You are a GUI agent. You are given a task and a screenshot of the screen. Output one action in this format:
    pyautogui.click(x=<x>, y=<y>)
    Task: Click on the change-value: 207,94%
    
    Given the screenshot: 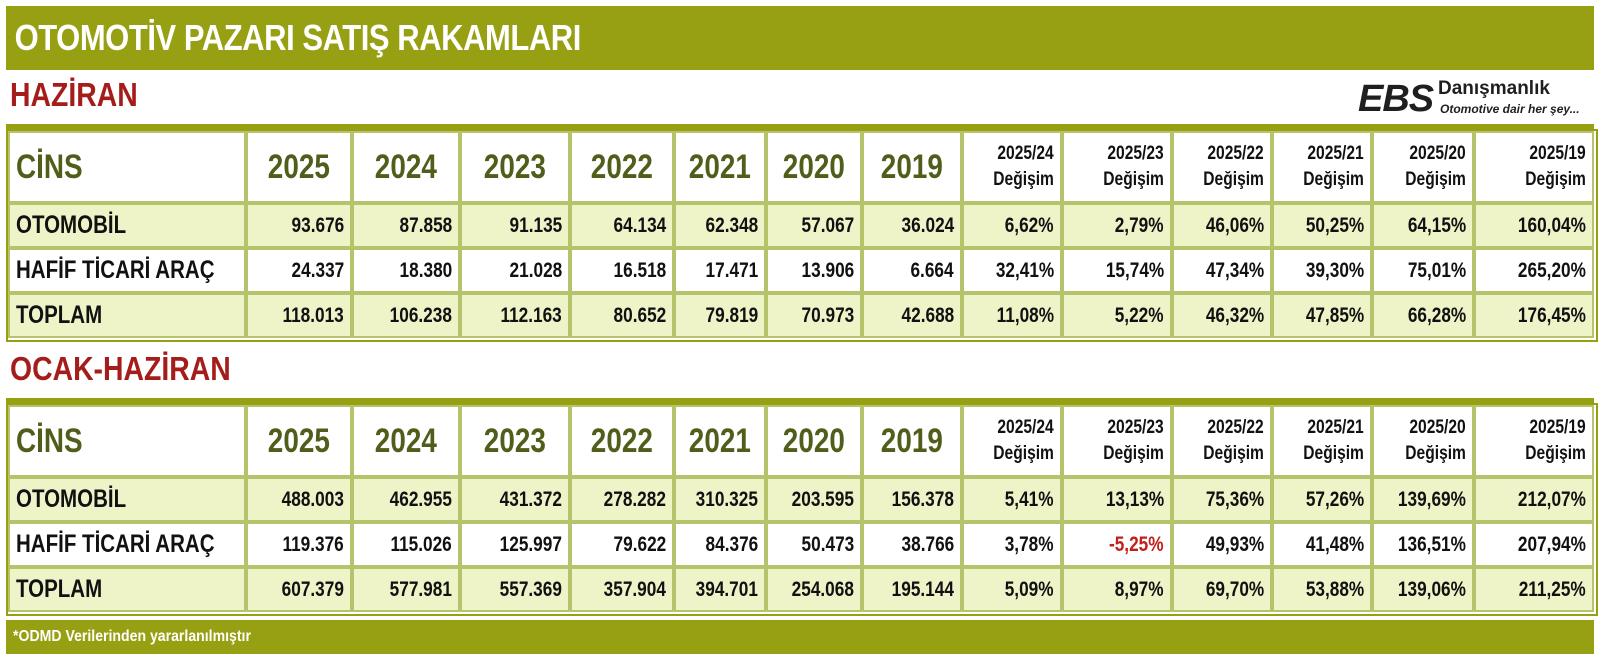 What is the action you would take?
    pyautogui.click(x=1534, y=544)
    